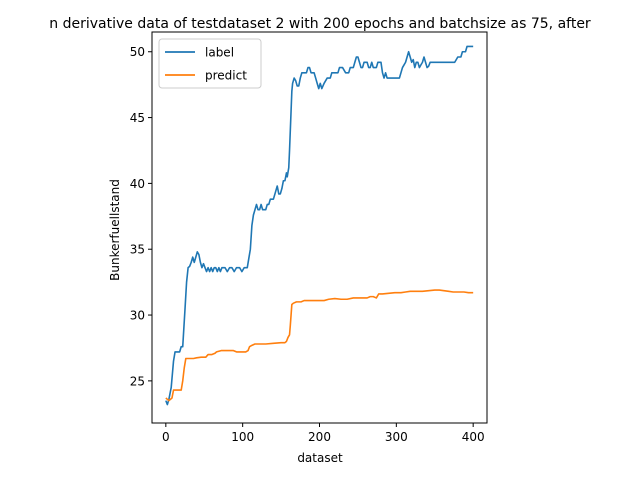 The width and height of the screenshot is (640, 480). Describe the element at coordinates (242, 437) in the screenshot. I see `x-tick-label: 100` at that location.